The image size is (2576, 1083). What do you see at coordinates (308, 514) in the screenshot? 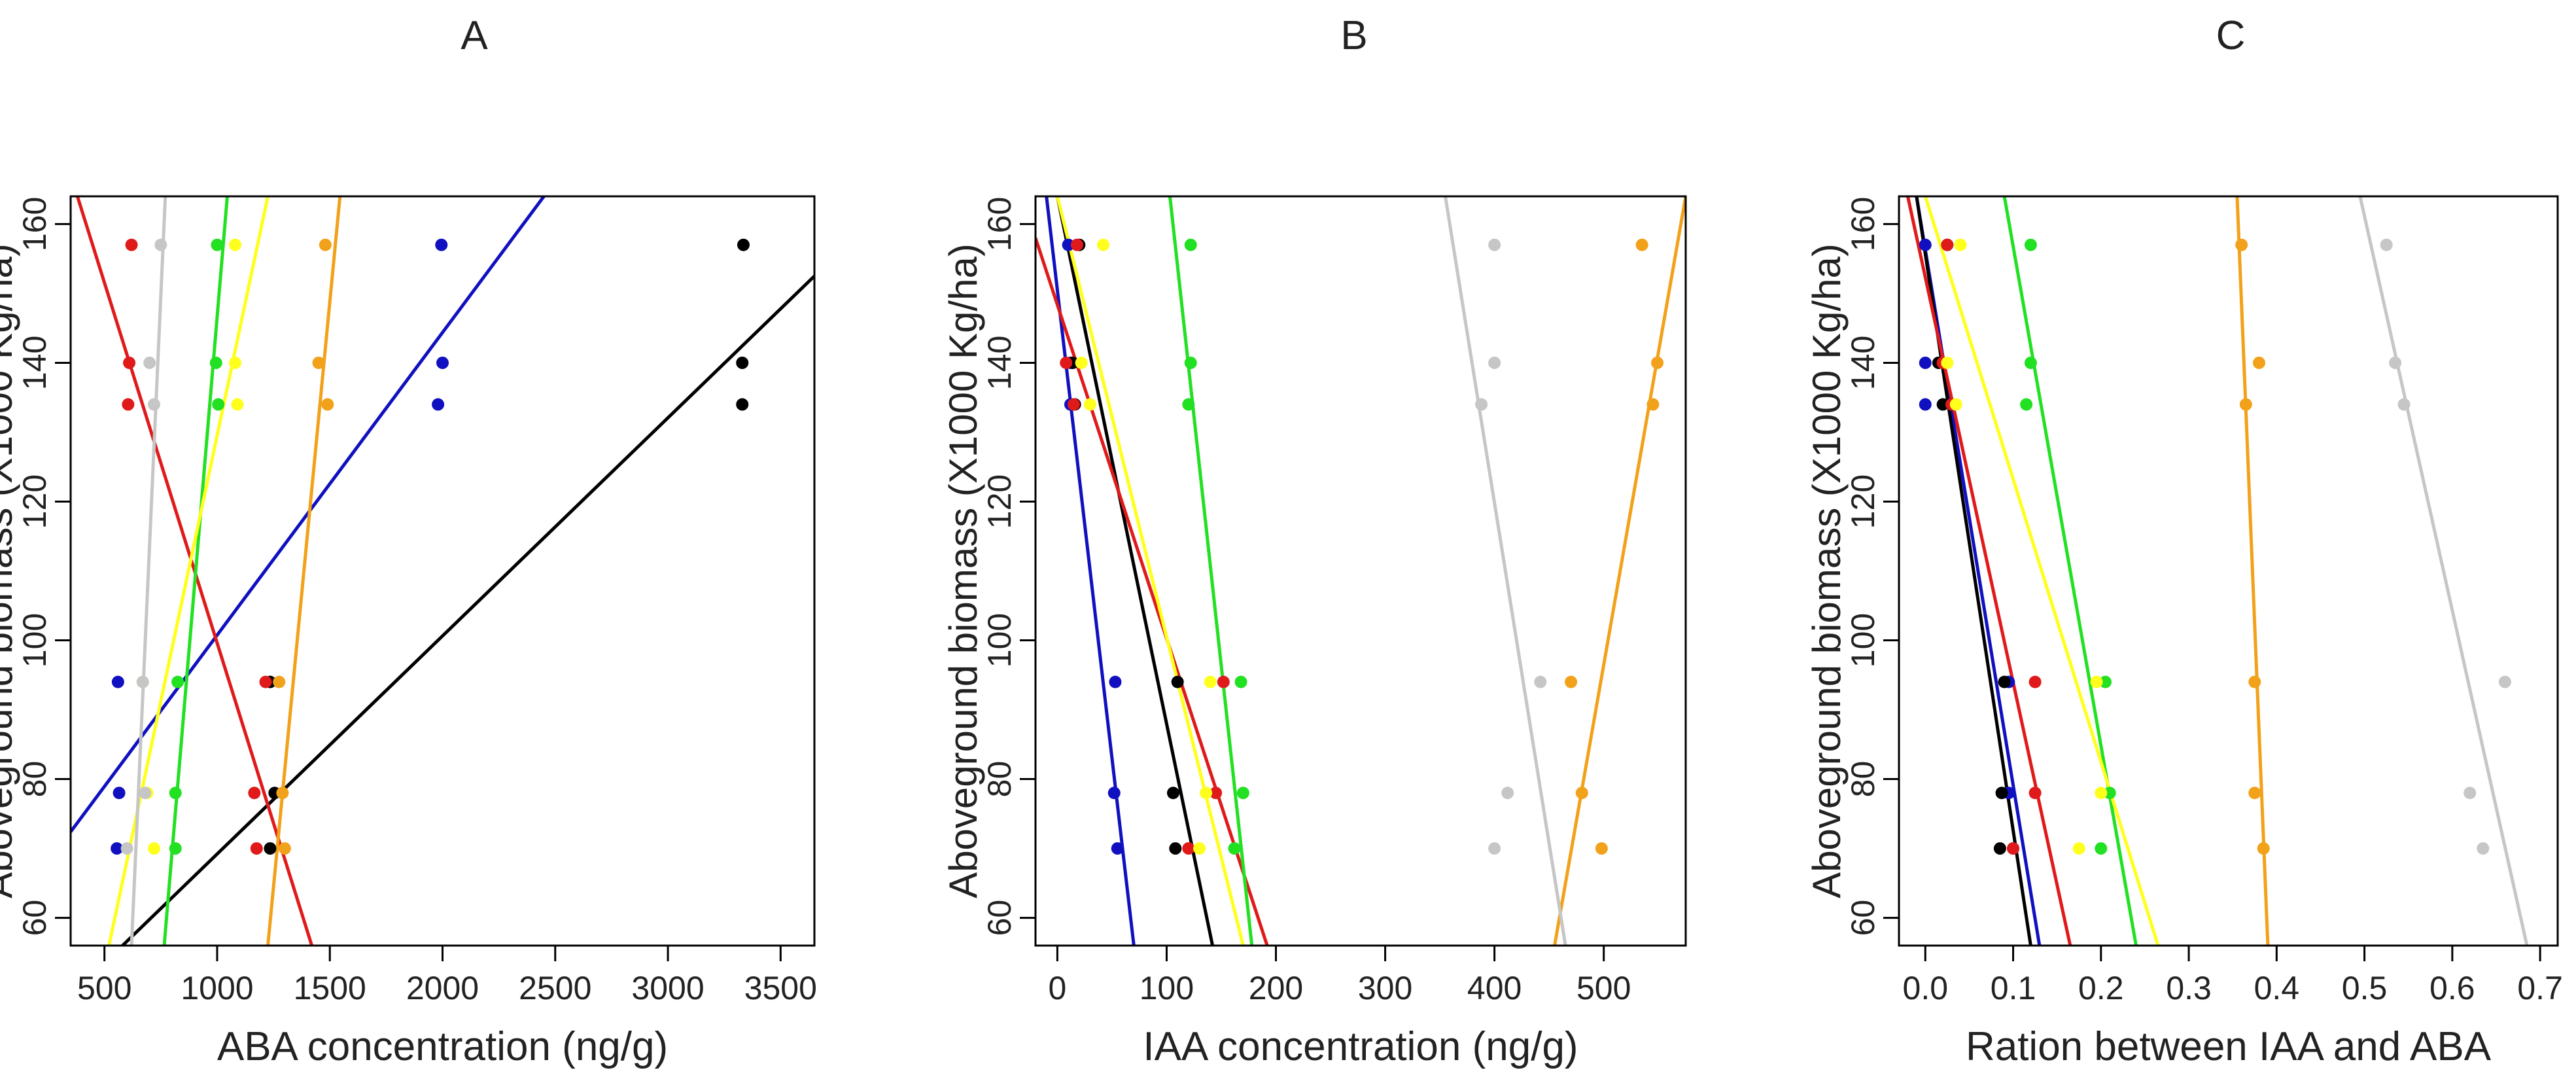
I see `fit-line-blue` at bounding box center [308, 514].